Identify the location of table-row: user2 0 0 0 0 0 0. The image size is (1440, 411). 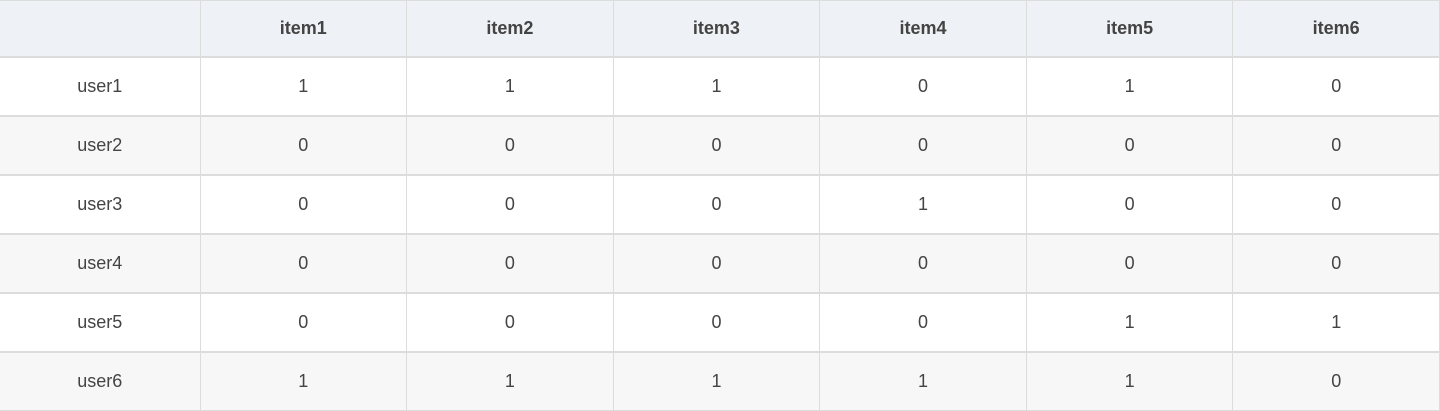
(720, 145).